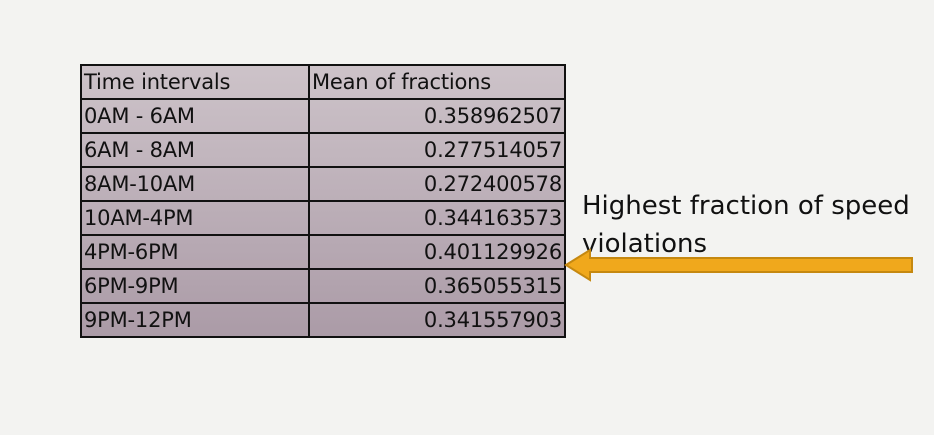  I want to click on mean-fraction-cell: 0.401129926, so click(437, 252).